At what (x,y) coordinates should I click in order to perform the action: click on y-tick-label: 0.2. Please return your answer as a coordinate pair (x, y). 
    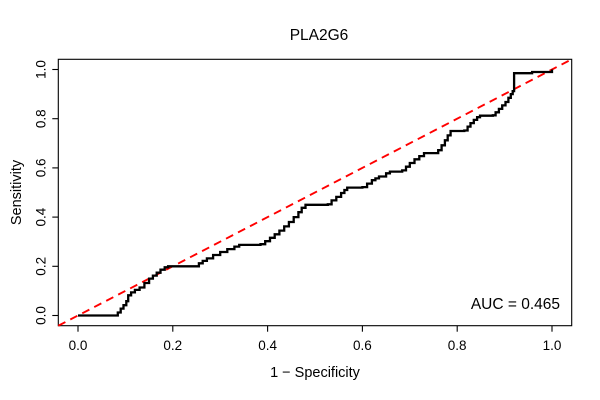
    Looking at the image, I should click on (41, 266).